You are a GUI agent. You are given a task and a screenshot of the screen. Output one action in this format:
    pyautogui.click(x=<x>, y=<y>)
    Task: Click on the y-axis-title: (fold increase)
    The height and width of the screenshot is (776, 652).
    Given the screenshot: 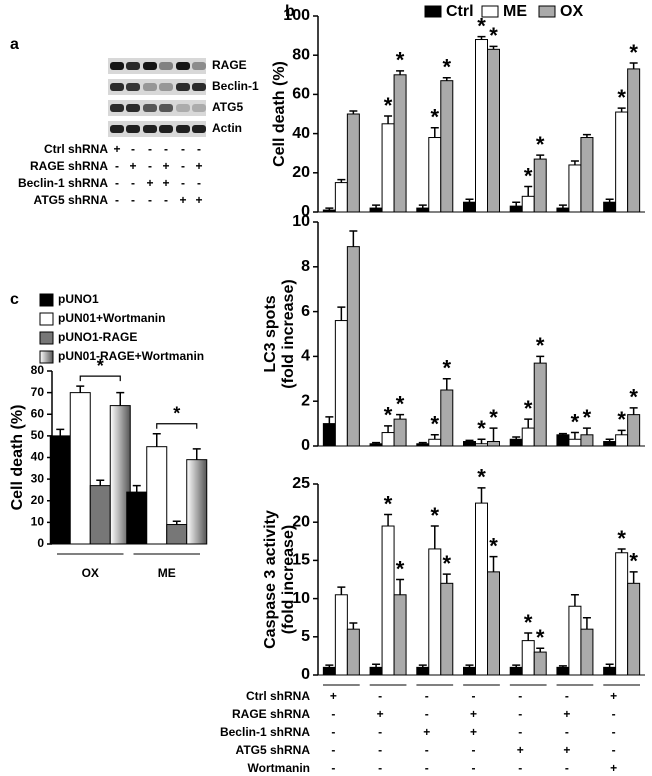 What is the action you would take?
    pyautogui.click(x=288, y=579)
    